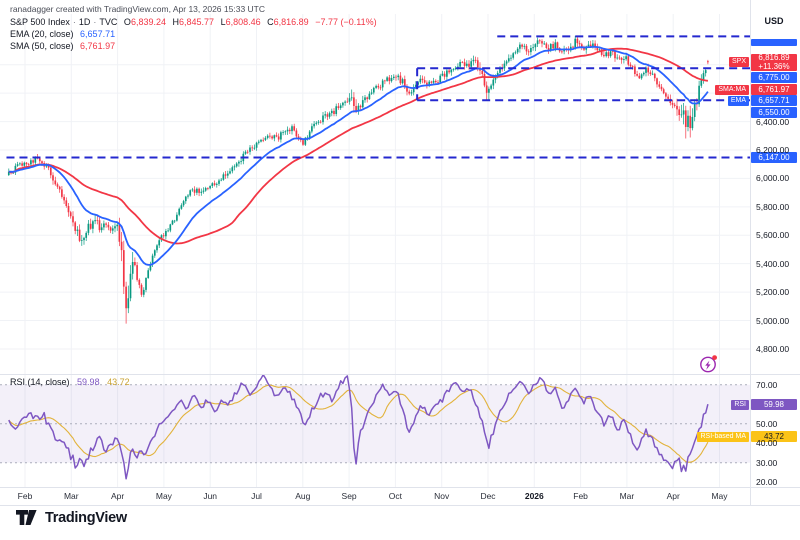 The image size is (800, 540). What do you see at coordinates (88, 382) in the screenshot?
I see `rsi-value: 59.98` at bounding box center [88, 382].